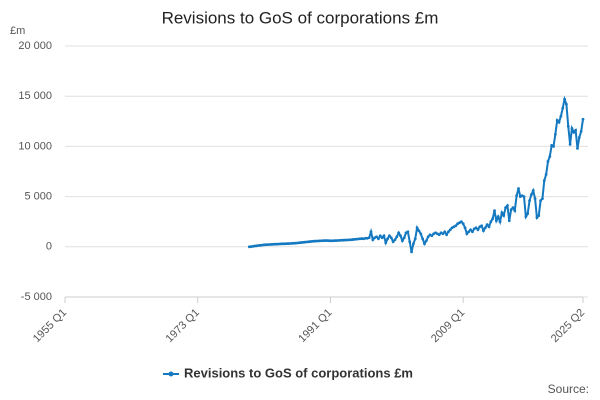  Describe the element at coordinates (298, 372) in the screenshot. I see `legend-label: Revisions to GoS of corporations £m` at that location.